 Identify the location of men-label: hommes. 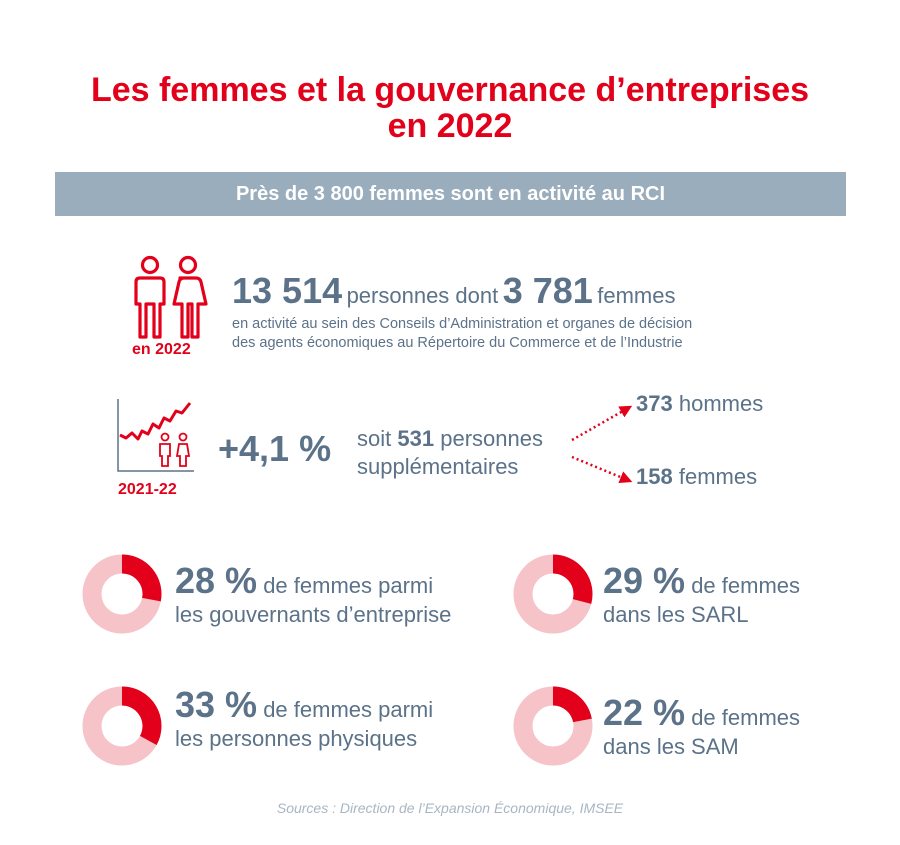
(721, 403).